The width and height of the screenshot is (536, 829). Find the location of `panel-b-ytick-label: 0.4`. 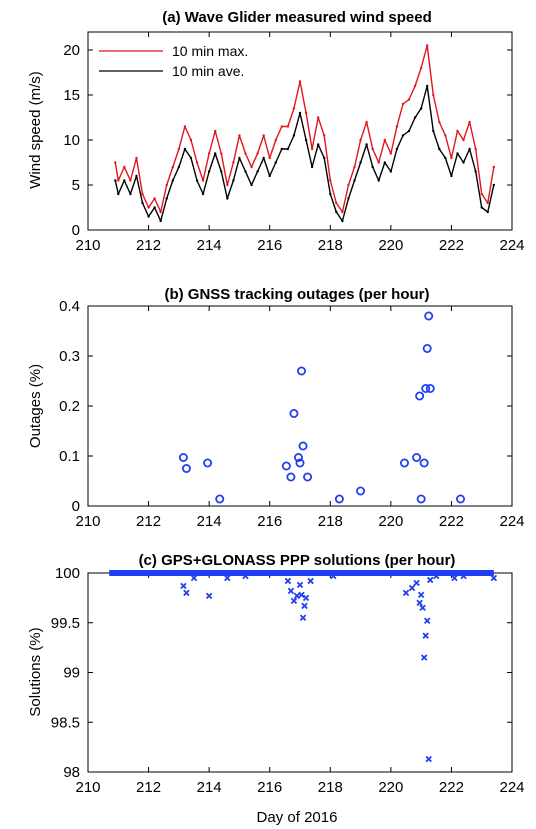

panel-b-ytick-label: 0.4 is located at coordinates (69, 306).